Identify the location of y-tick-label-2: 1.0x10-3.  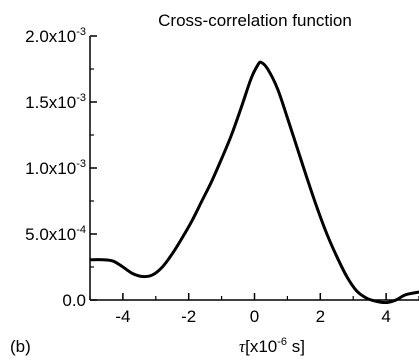
(55, 168).